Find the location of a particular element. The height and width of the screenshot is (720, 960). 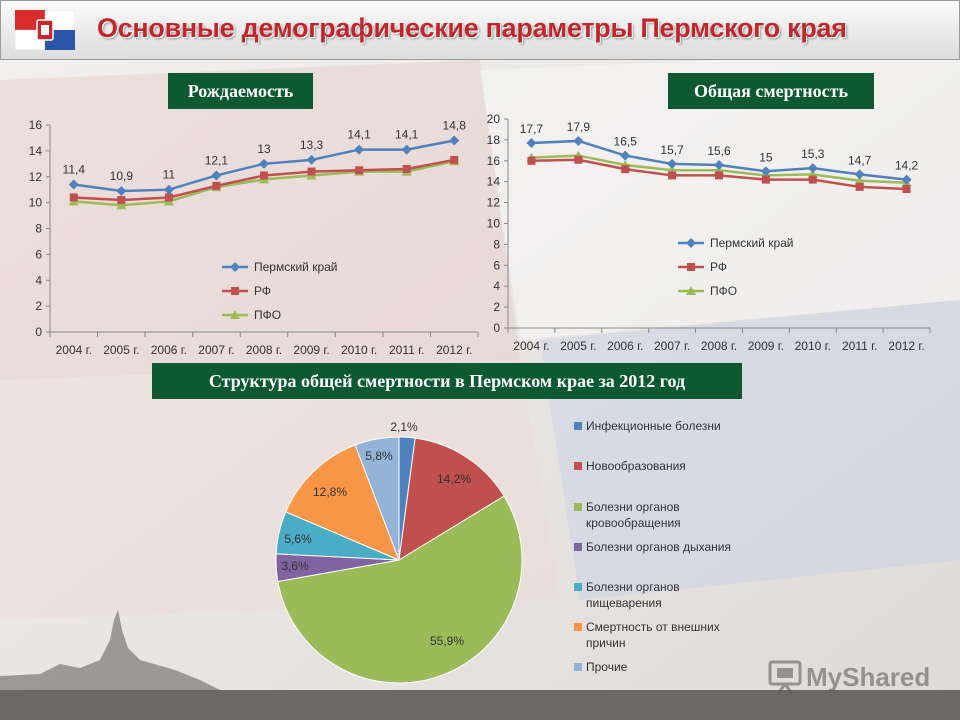

pie-slice-label: 5,6% is located at coordinates (298, 539).